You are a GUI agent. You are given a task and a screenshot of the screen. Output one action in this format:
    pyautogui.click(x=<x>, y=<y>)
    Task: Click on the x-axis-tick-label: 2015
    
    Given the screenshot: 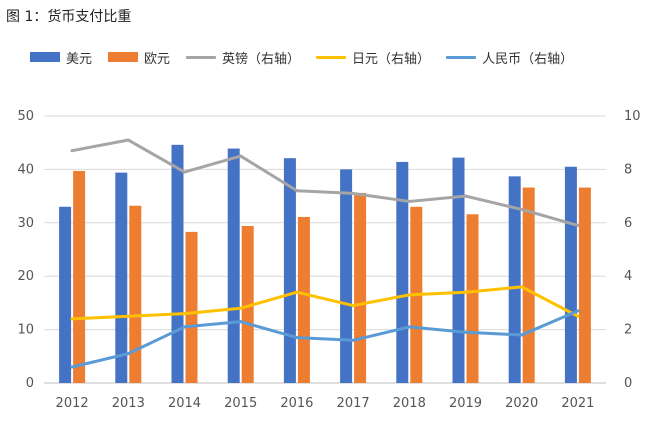 What is the action you would take?
    pyautogui.click(x=240, y=403)
    